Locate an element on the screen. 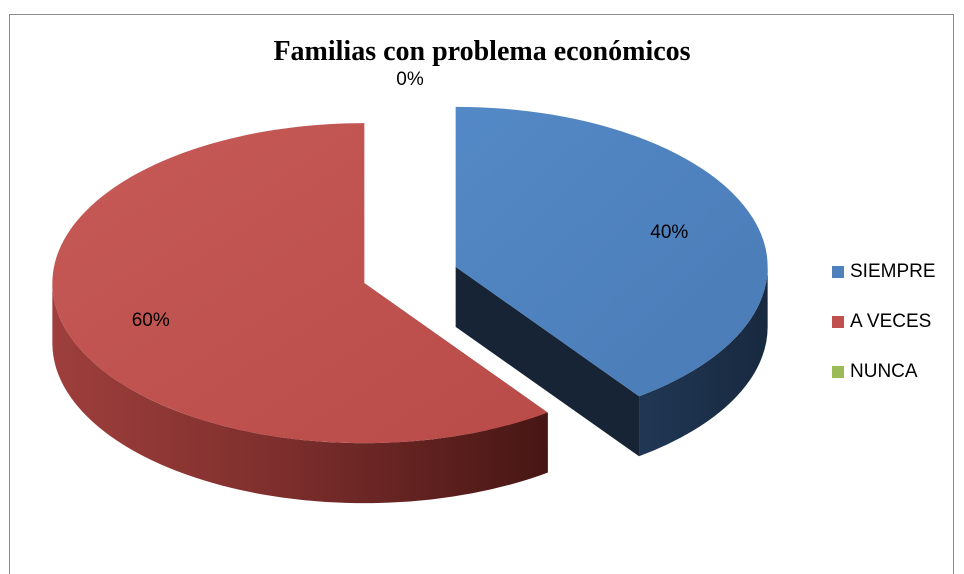 The width and height of the screenshot is (964, 574). data-label-siempre: 40% is located at coordinates (669, 232).